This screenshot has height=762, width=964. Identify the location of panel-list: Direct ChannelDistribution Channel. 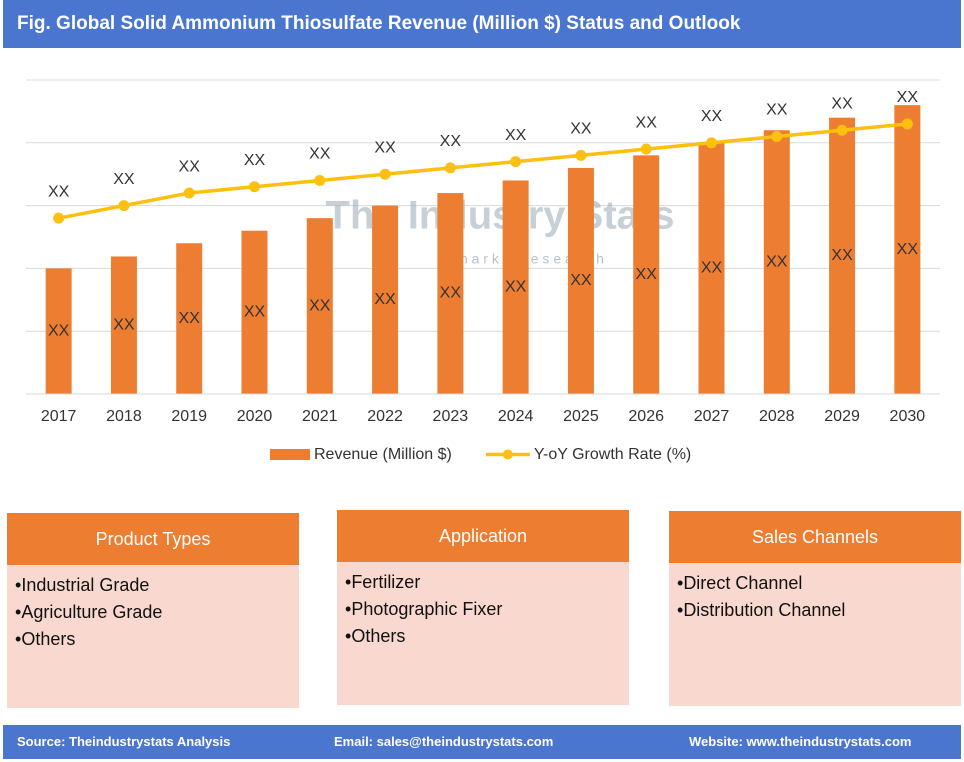
(815, 595).